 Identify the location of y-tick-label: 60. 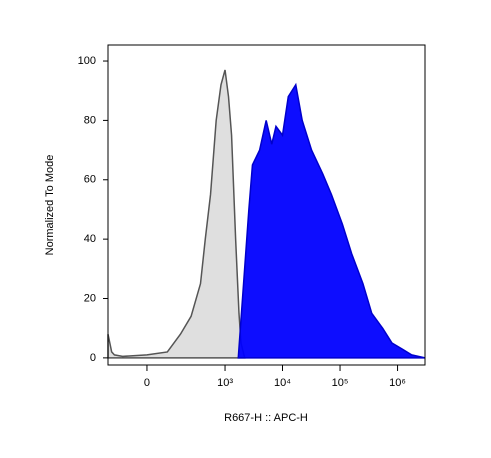
(90, 180).